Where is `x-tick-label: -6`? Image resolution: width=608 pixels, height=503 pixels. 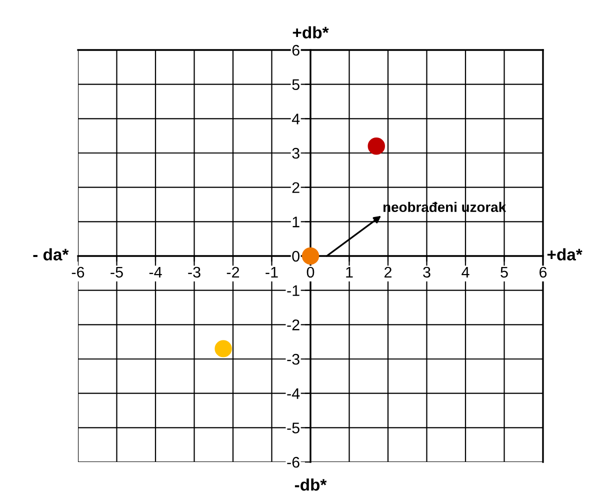 x-tick-label: -6 is located at coordinates (78, 272).